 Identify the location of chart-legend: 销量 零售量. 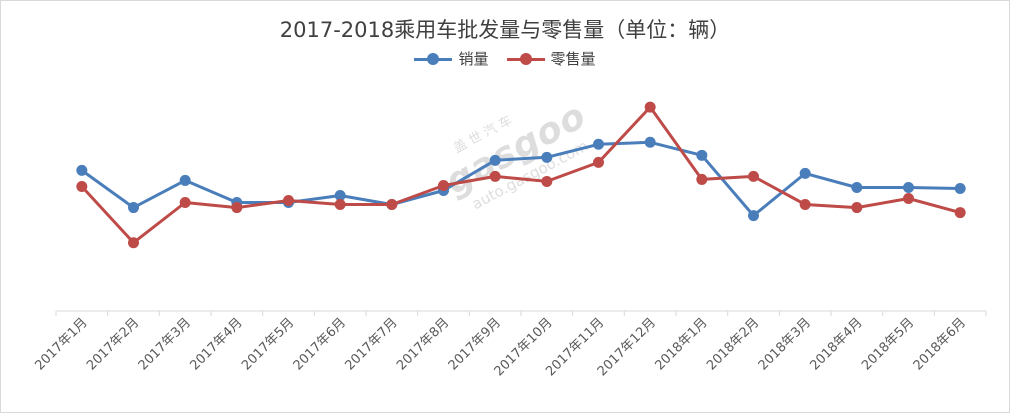
(505, 58).